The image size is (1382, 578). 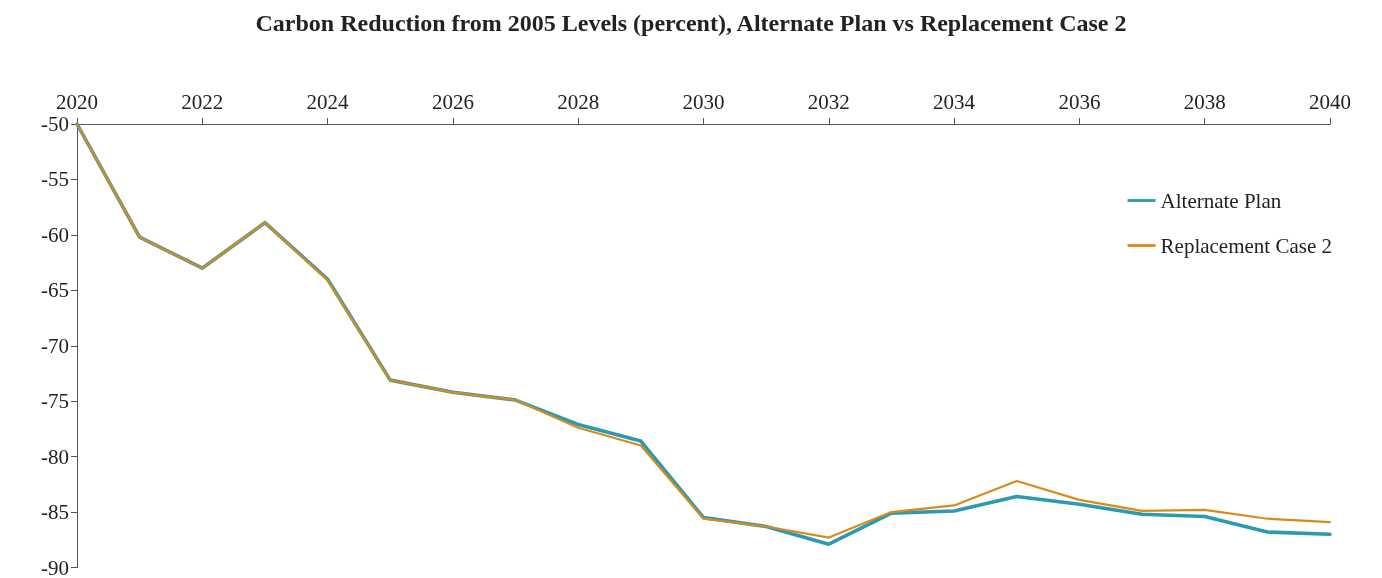 What do you see at coordinates (578, 101) in the screenshot?
I see `x-tick-label: 2028` at bounding box center [578, 101].